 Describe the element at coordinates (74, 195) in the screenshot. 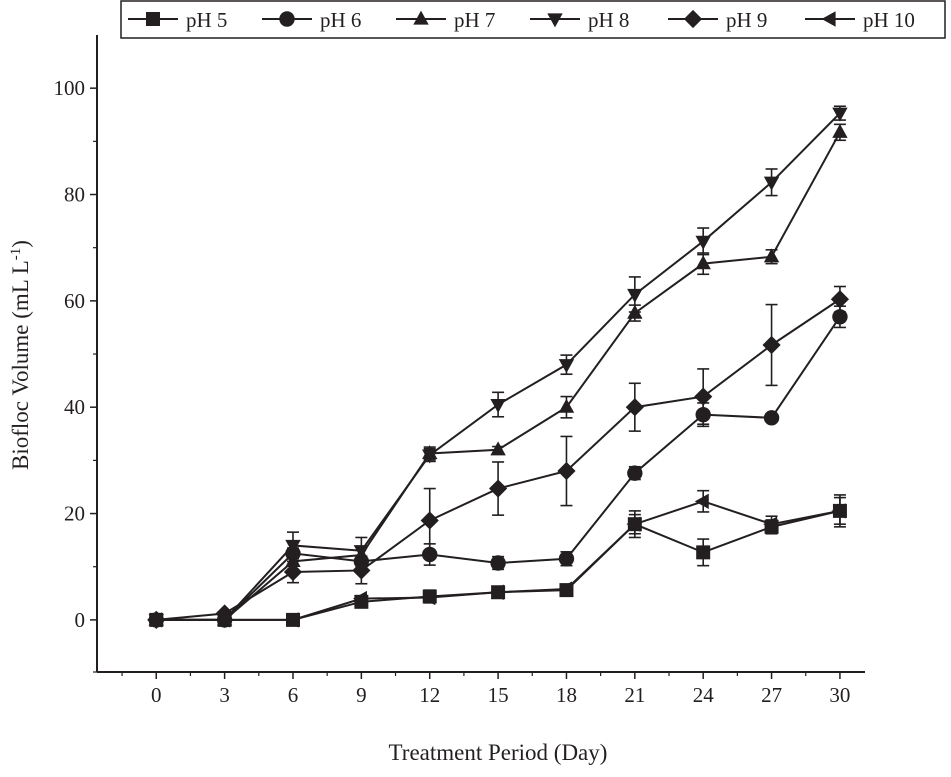

I see `y-tick-label: 80` at that location.